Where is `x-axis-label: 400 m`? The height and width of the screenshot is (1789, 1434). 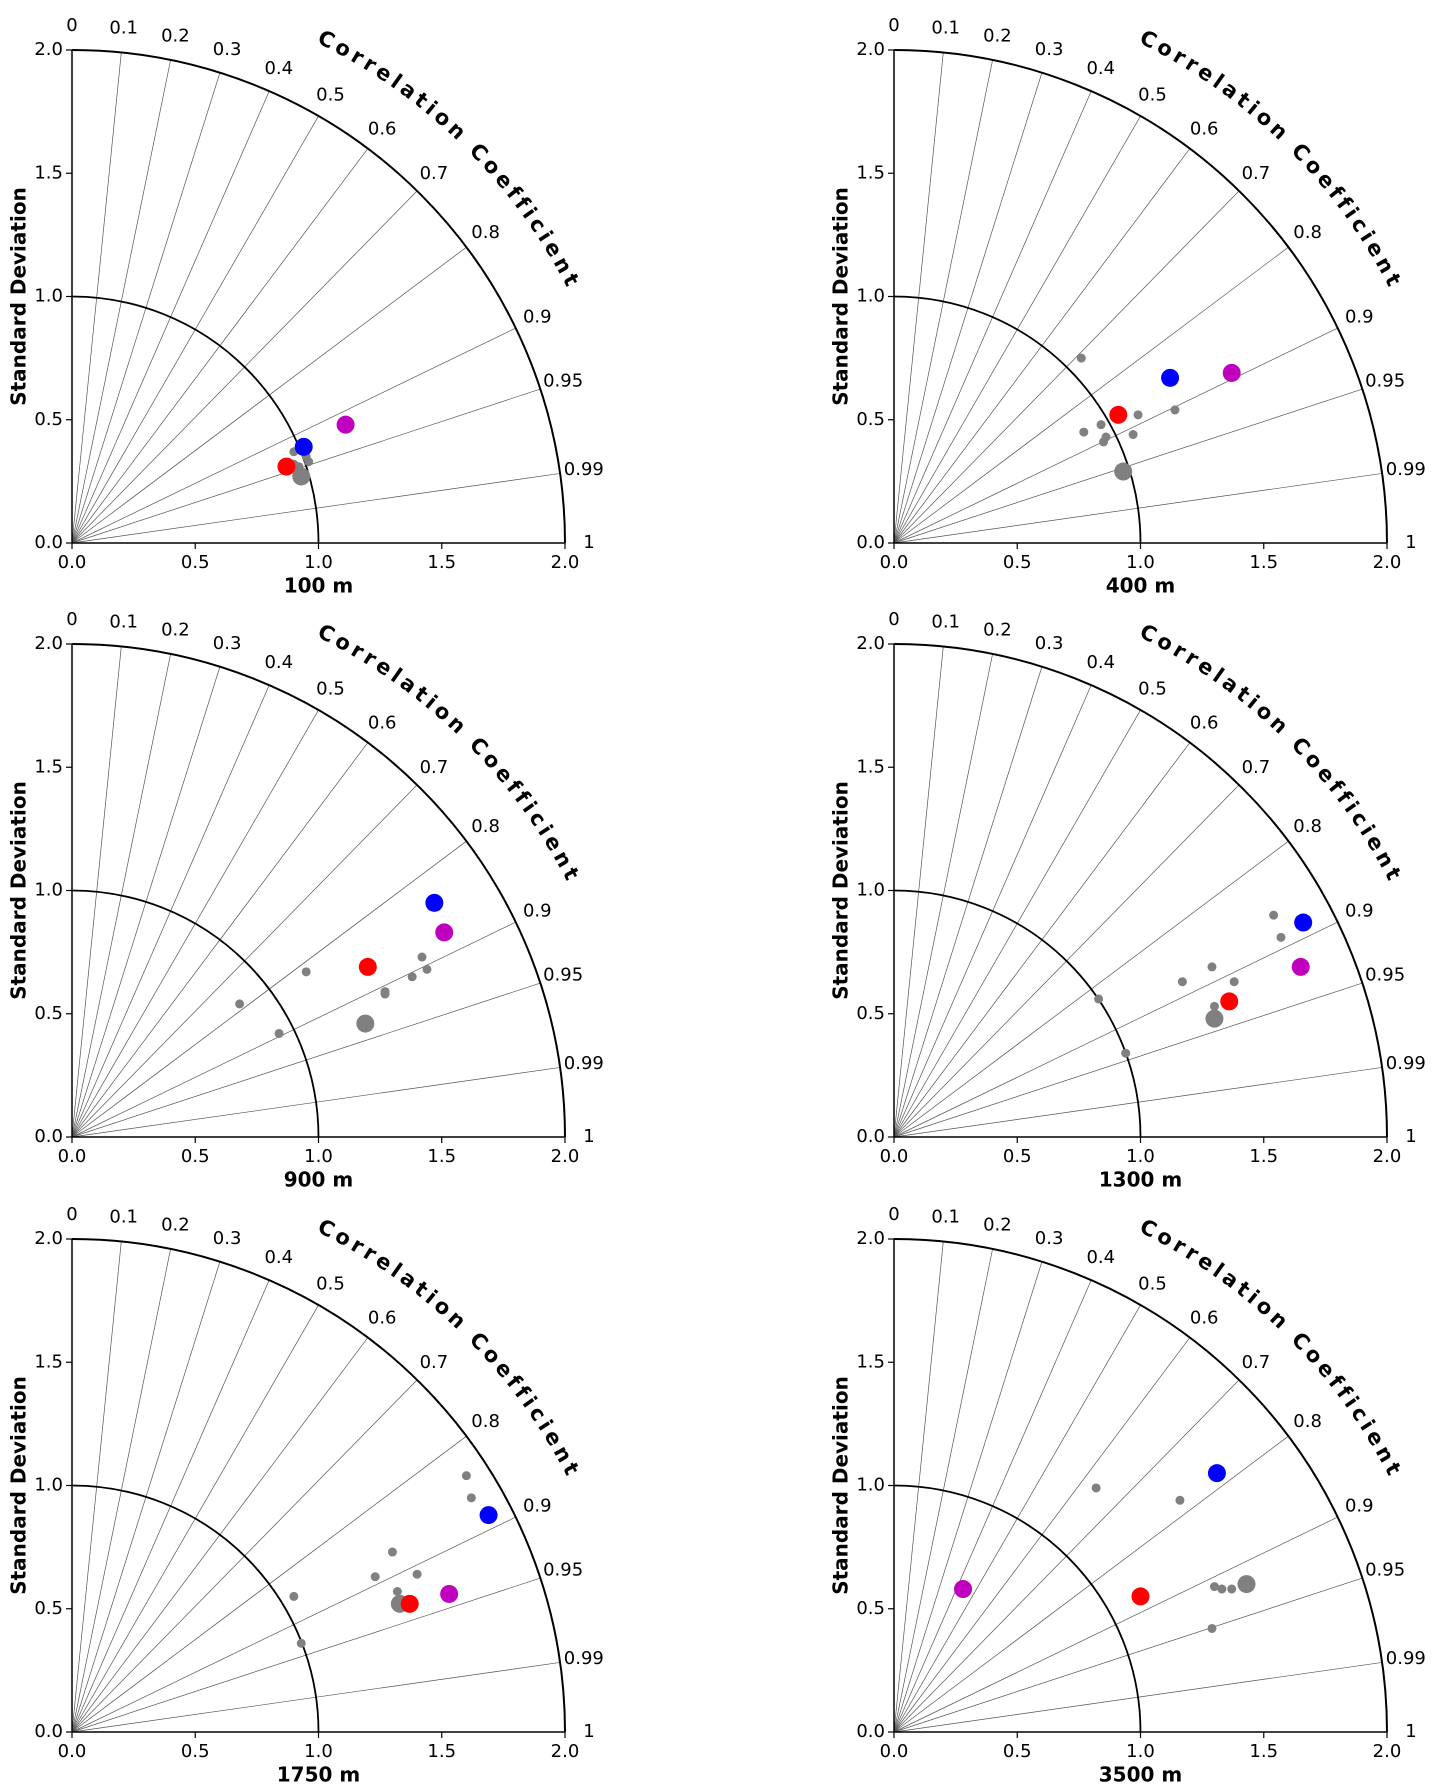
x-axis-label: 400 m is located at coordinates (1141, 586).